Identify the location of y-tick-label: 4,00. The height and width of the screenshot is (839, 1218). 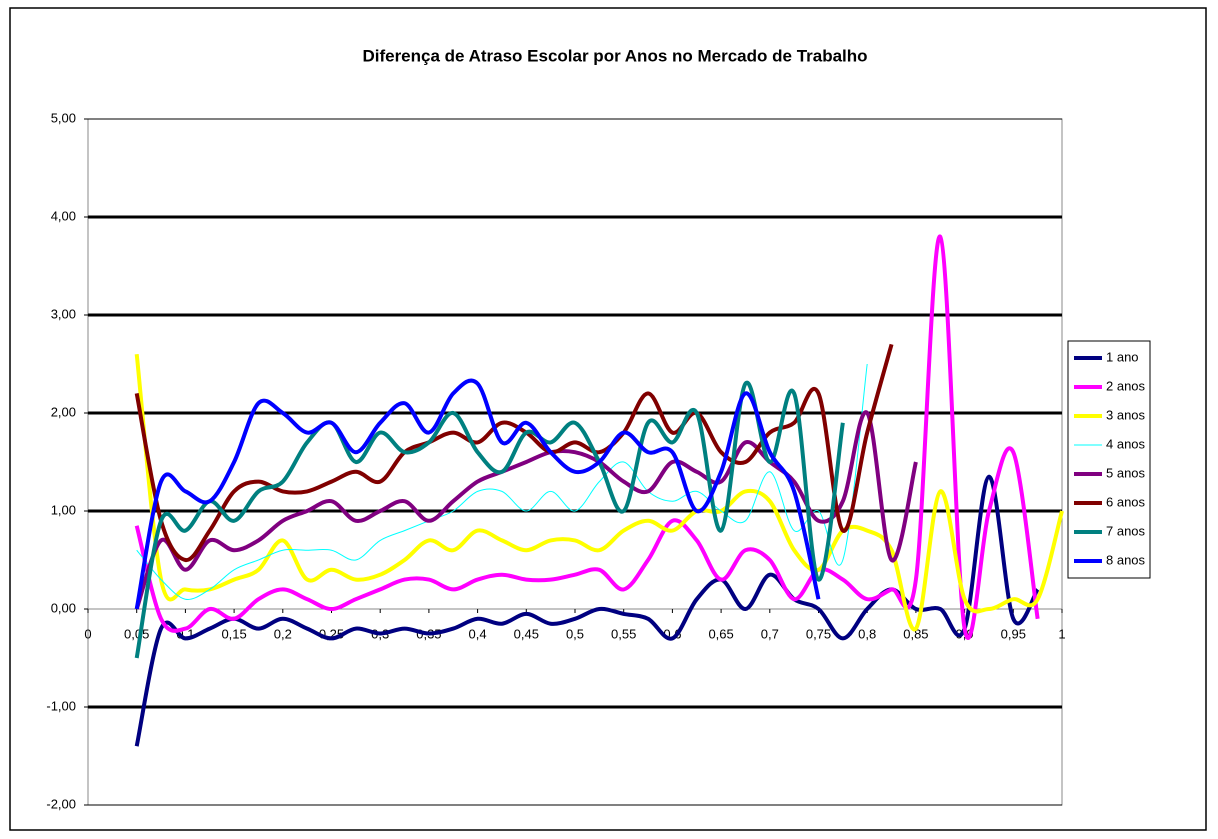
(63, 215).